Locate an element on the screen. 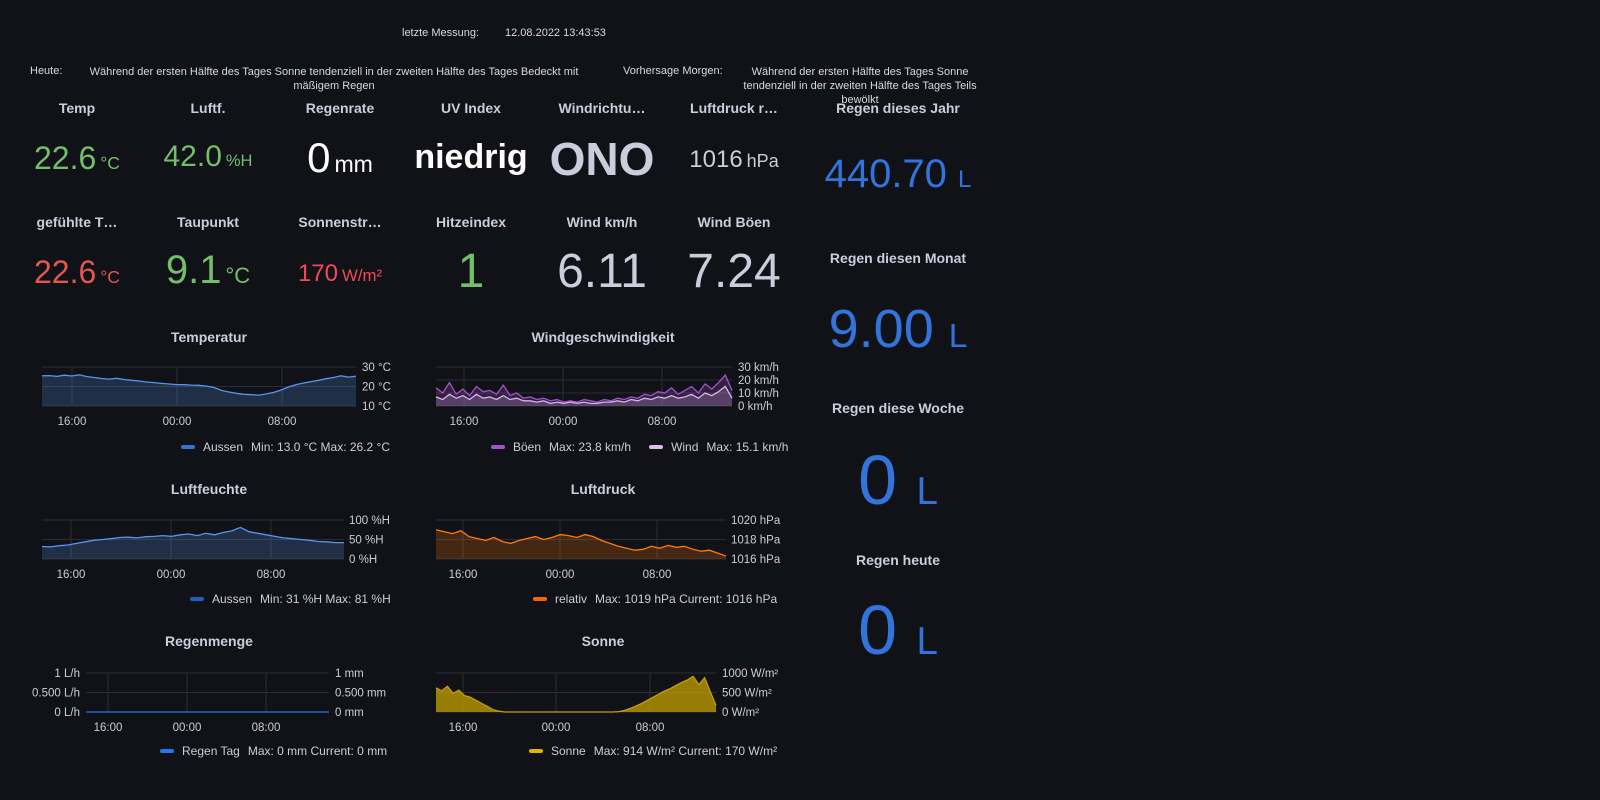 The image size is (1600, 800). legend-stats: Min: 31 %H Max: 81 %H is located at coordinates (325, 599).